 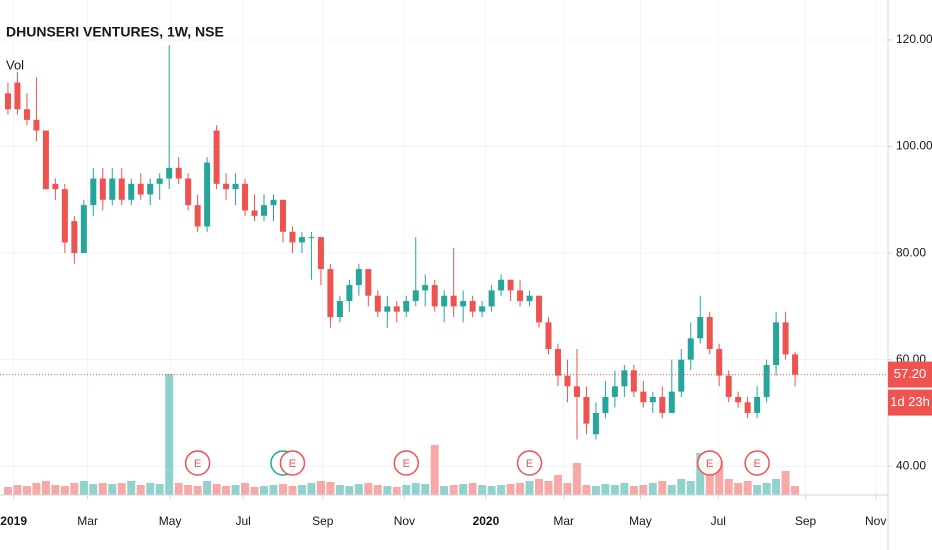 I want to click on chart-title: DHUNSERI VENTURES, 1W, NSE, so click(x=115, y=32).